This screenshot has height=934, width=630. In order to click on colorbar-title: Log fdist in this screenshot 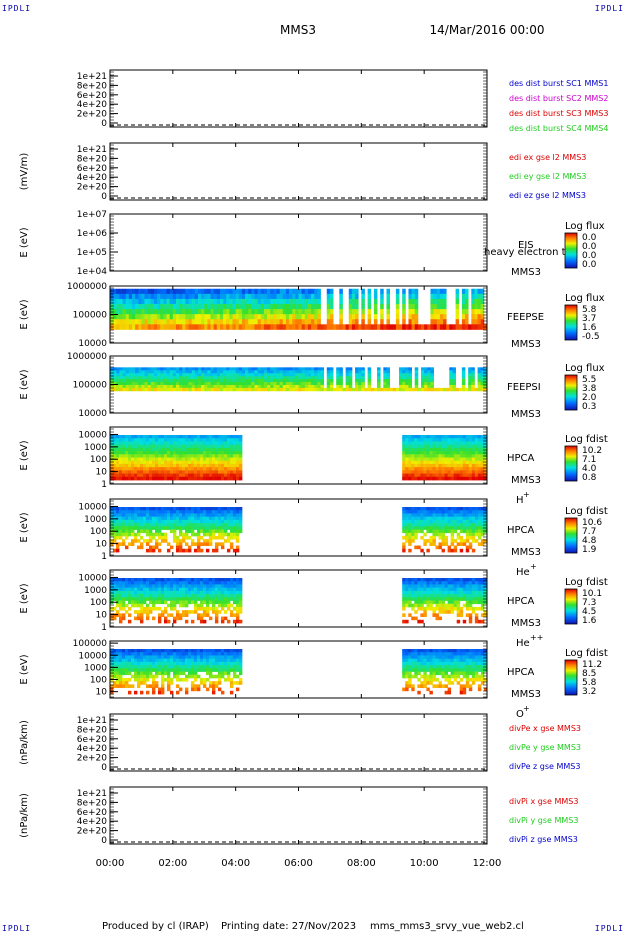, I will do `click(586, 439)`.